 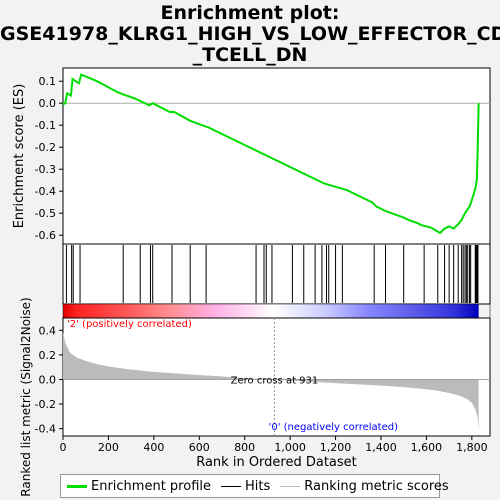 I want to click on rank-y-tick-label: 0.4, so click(x=48, y=330).